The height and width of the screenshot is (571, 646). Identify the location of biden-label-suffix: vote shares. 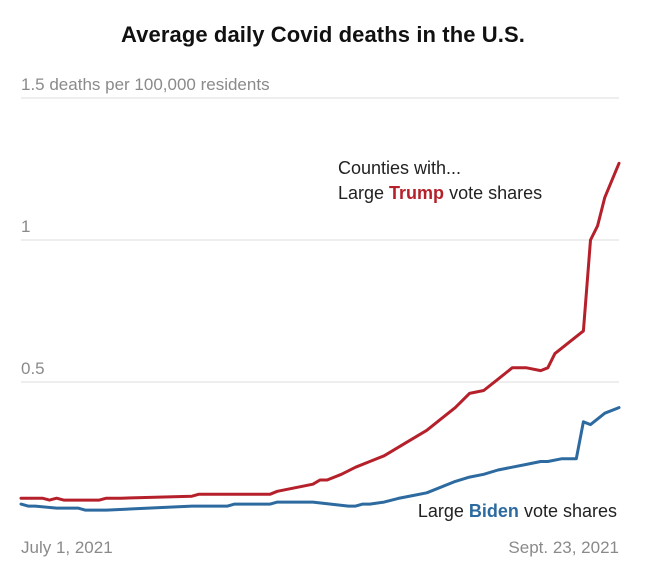
(568, 511).